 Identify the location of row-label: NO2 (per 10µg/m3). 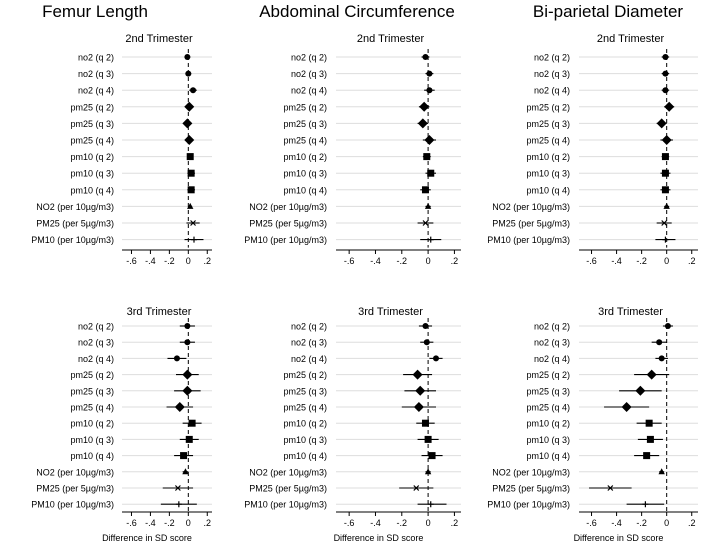
(531, 207).